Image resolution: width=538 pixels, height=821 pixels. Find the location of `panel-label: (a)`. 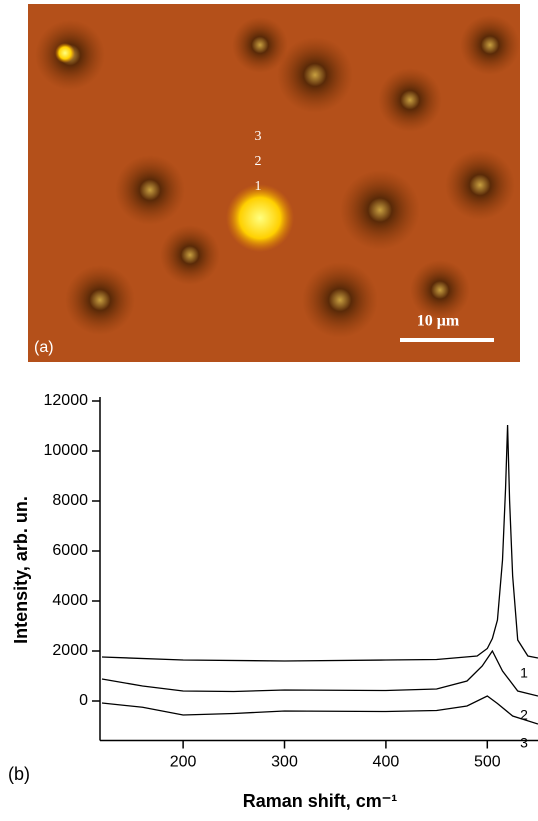

panel-label: (a) is located at coordinates (44, 347).